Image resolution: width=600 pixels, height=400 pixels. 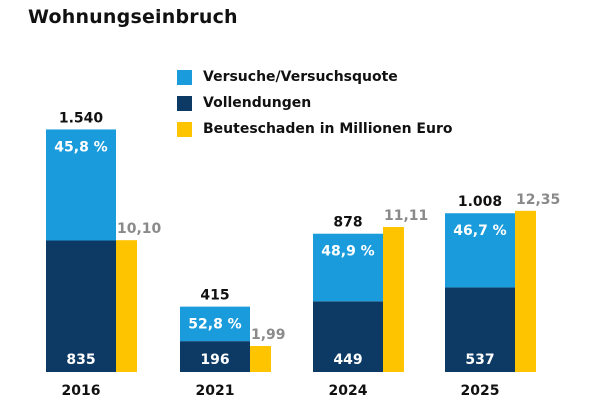 I want to click on completed-label: 196, so click(x=214, y=360).